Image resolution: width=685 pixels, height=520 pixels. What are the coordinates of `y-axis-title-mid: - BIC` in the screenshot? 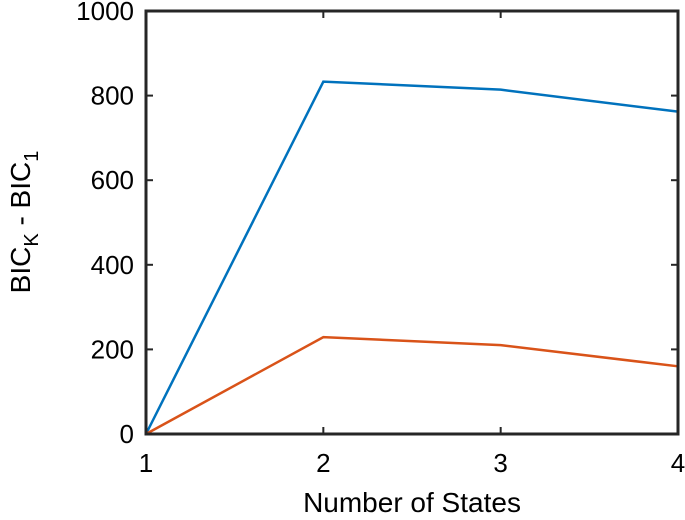 It's located at (20, 198).